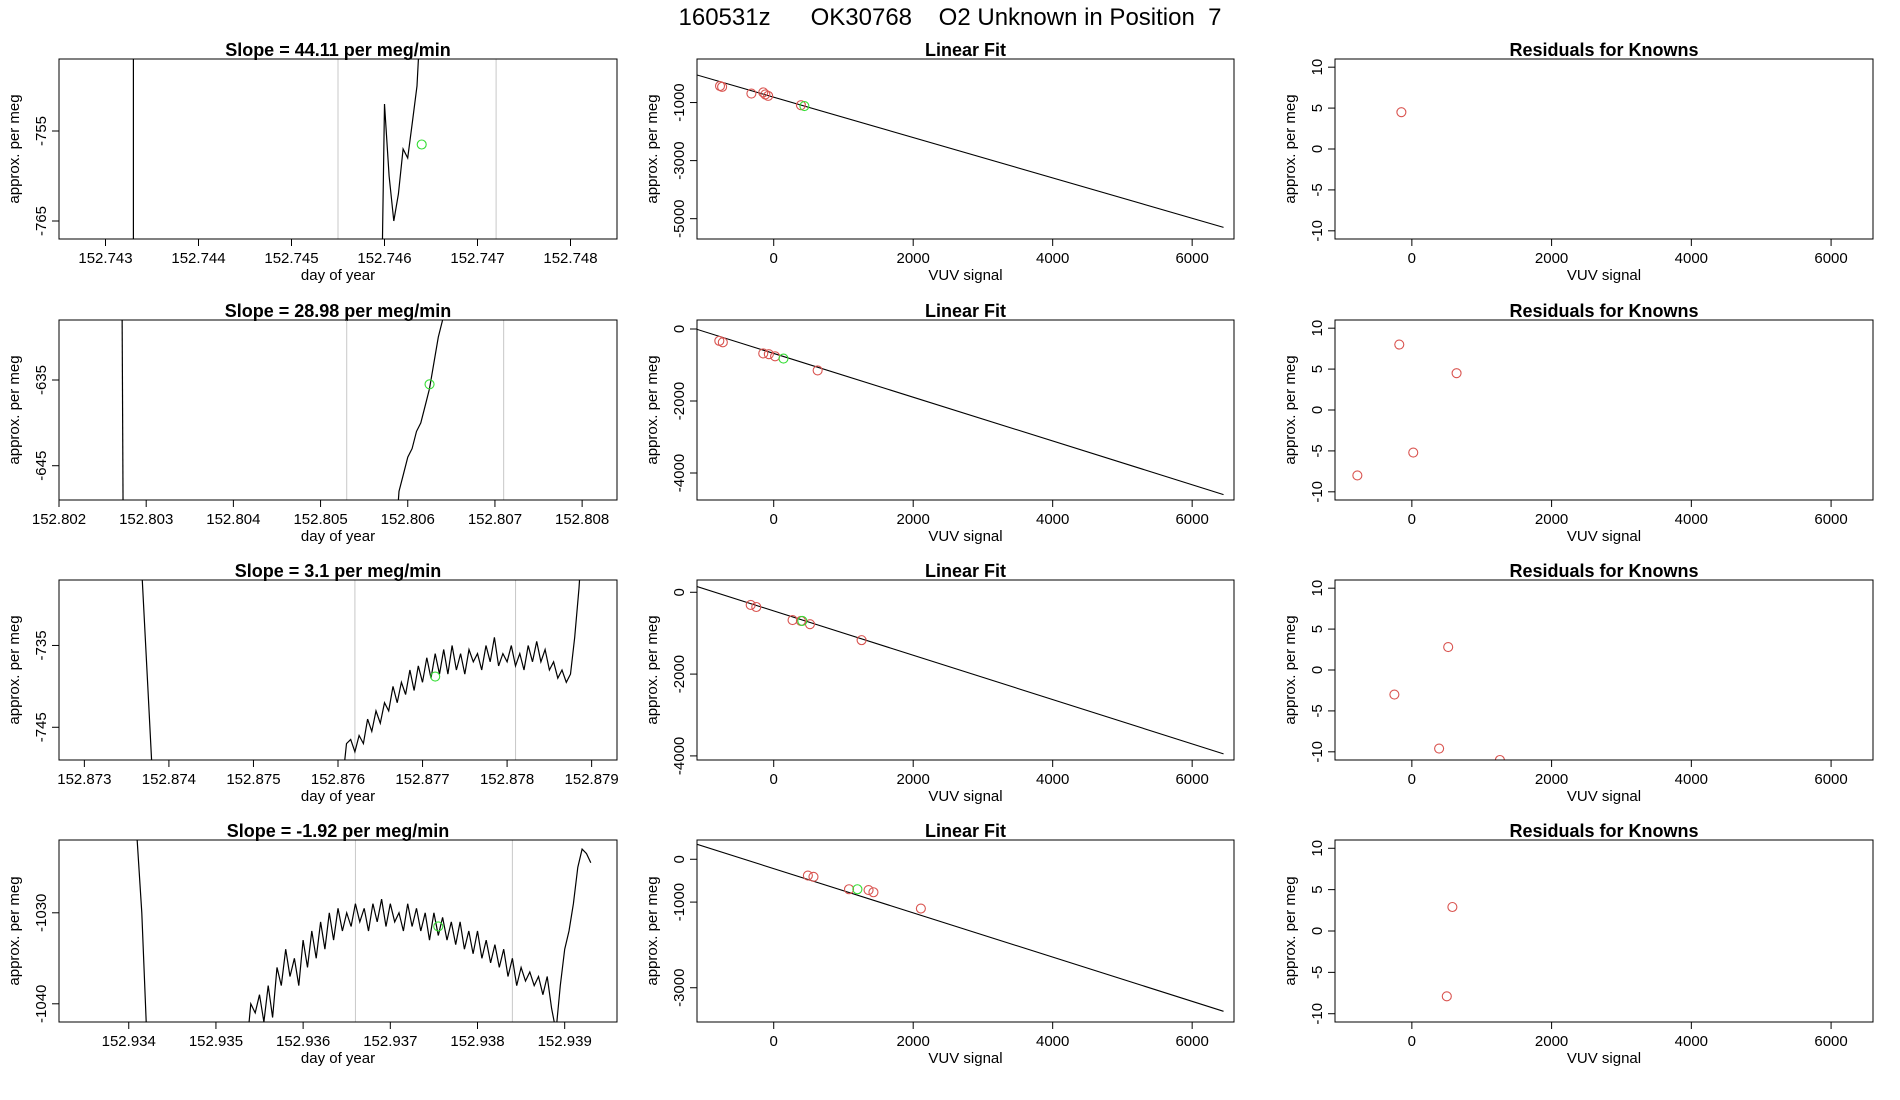 The height and width of the screenshot is (1100, 1900). What do you see at coordinates (1317, 231) in the screenshot?
I see `y-tick-label: -10` at bounding box center [1317, 231].